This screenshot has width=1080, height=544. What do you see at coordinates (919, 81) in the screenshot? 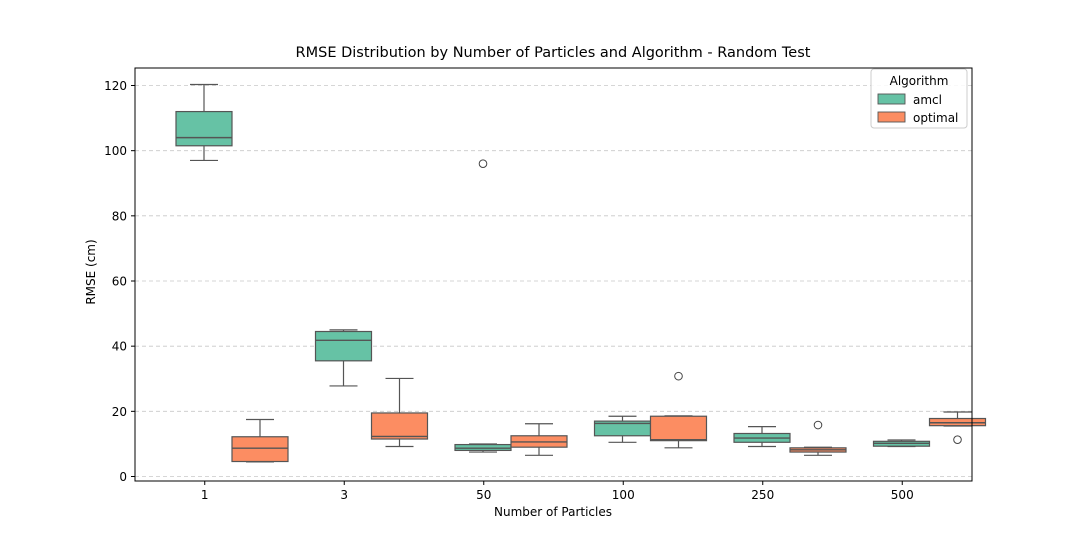
I see `legend-title: Algorithm` at bounding box center [919, 81].